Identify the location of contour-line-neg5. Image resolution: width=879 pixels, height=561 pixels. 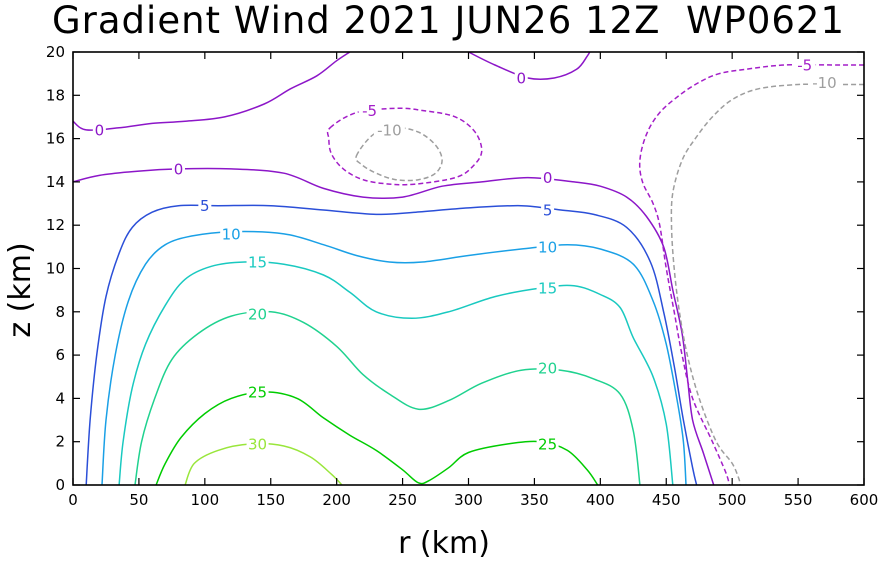
(404, 146).